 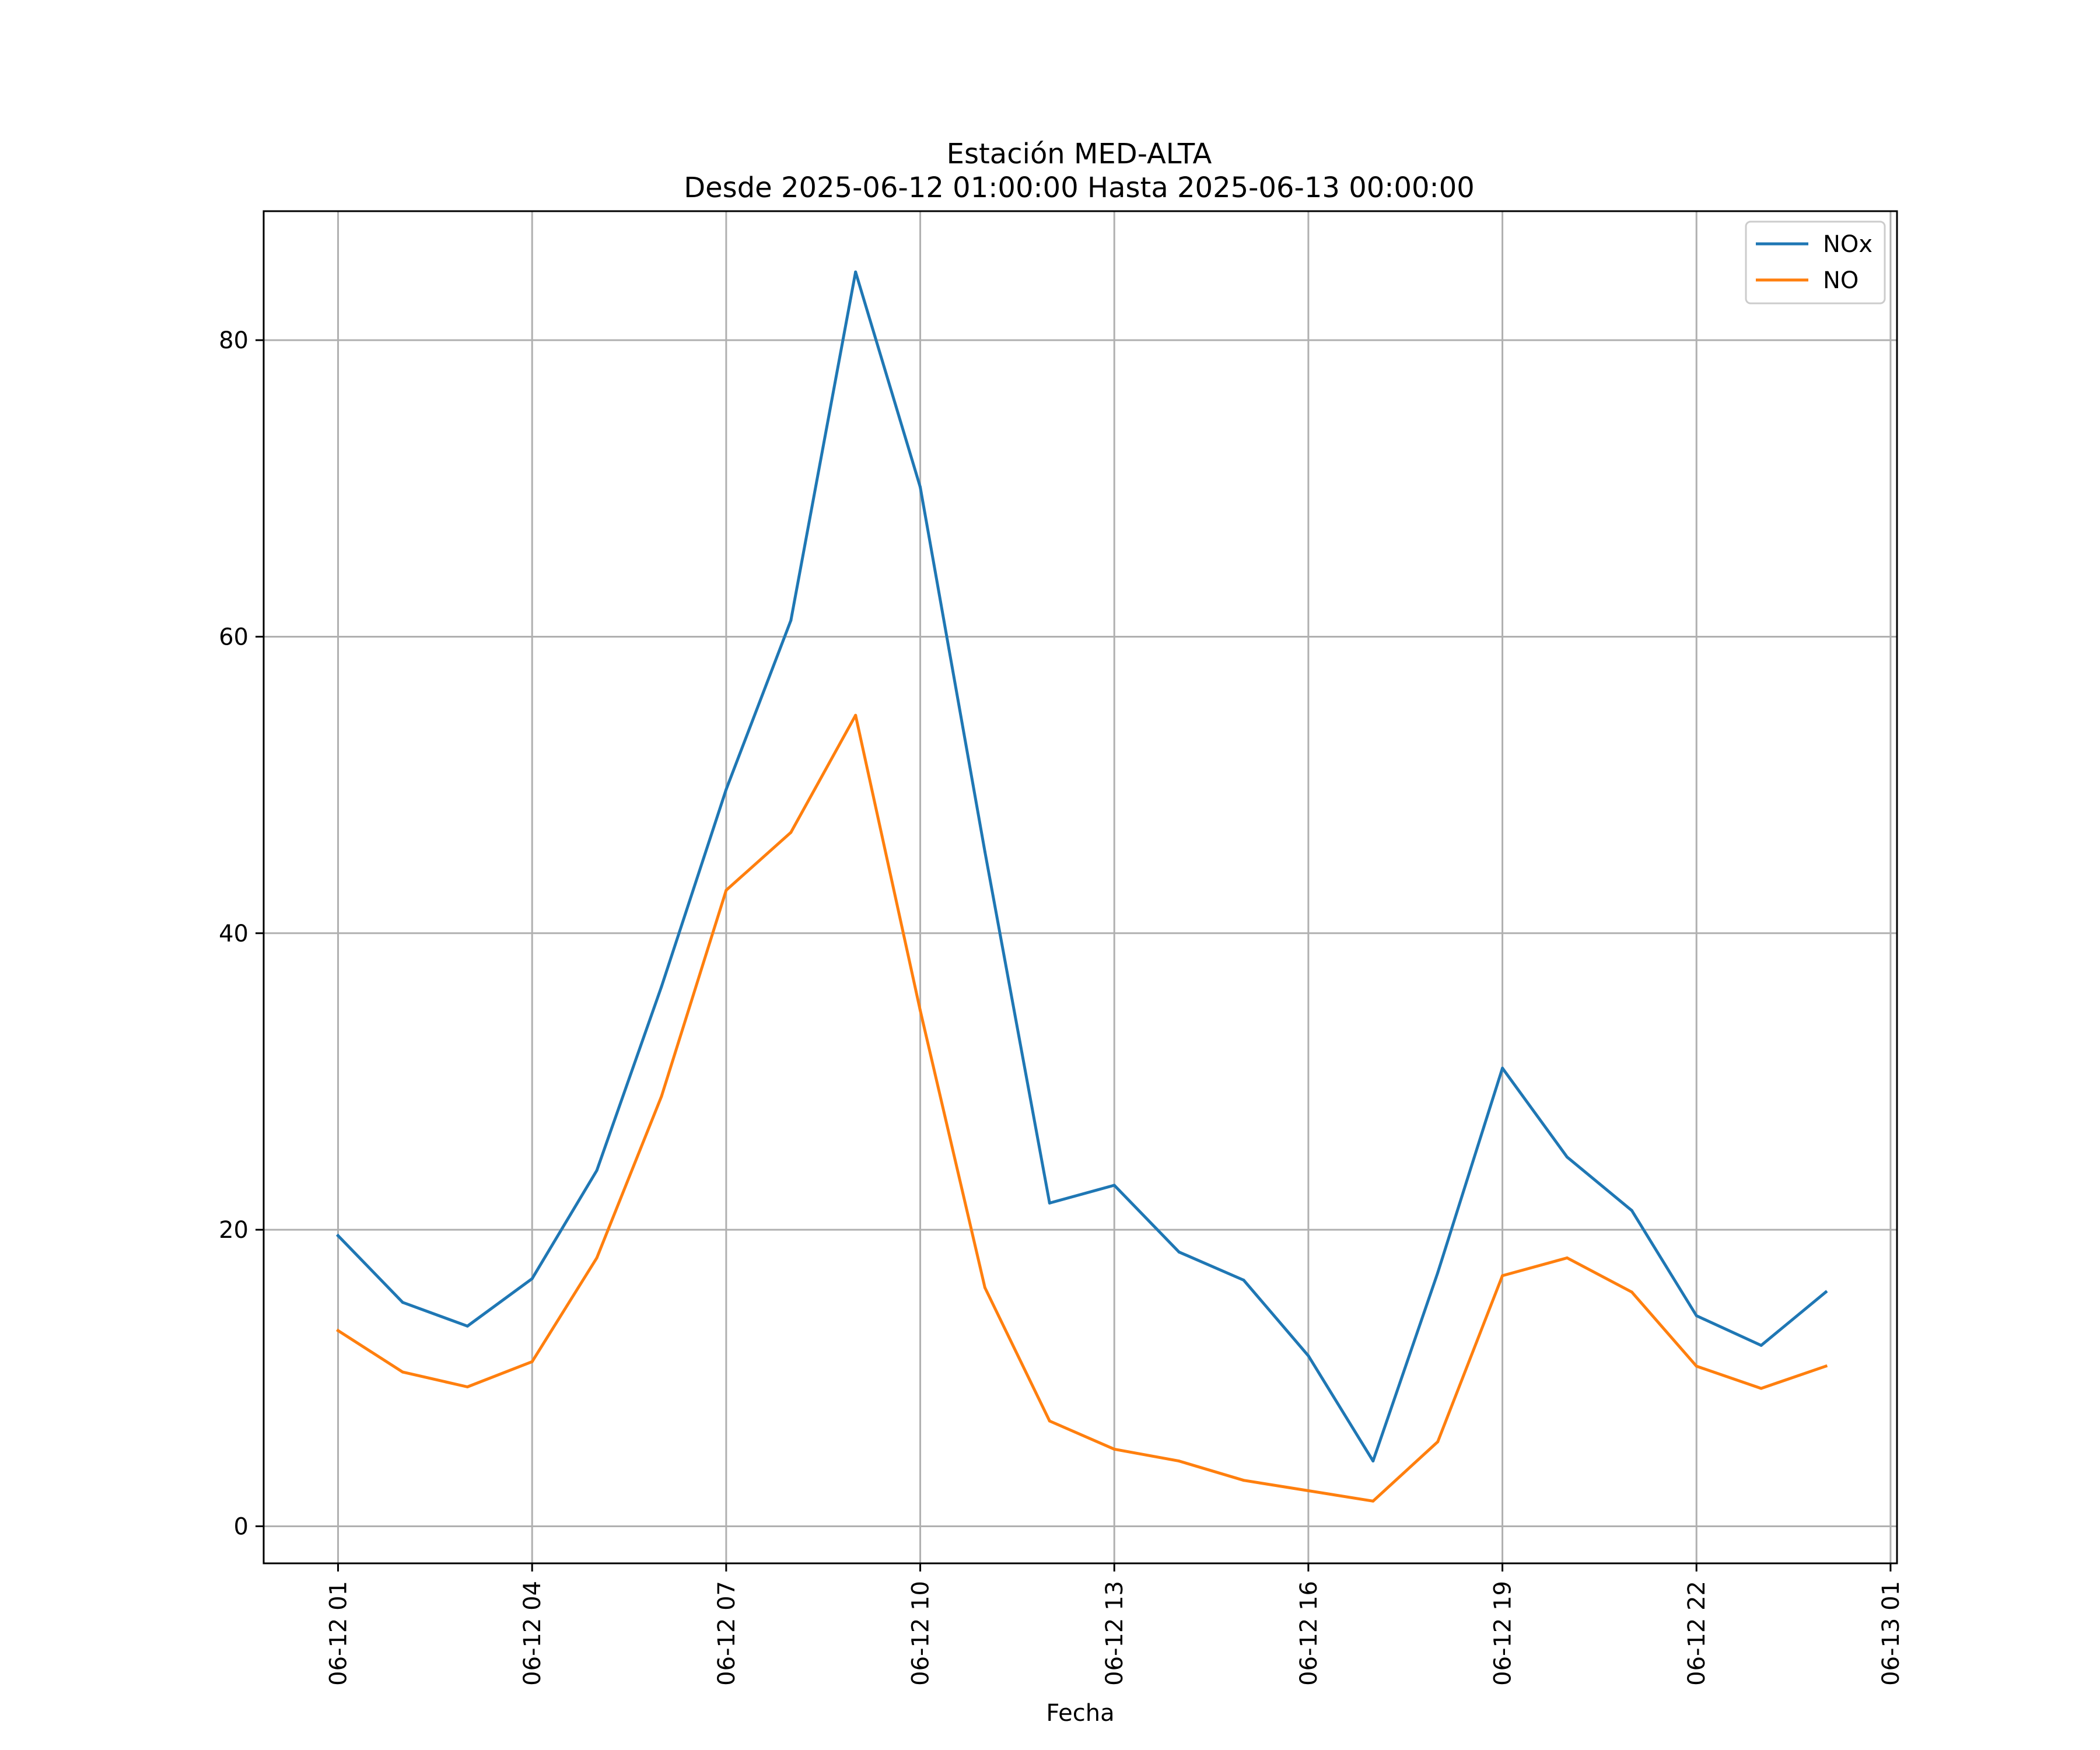 What do you see at coordinates (1309, 1633) in the screenshot?
I see `x-tick-label: 06-12 16` at bounding box center [1309, 1633].